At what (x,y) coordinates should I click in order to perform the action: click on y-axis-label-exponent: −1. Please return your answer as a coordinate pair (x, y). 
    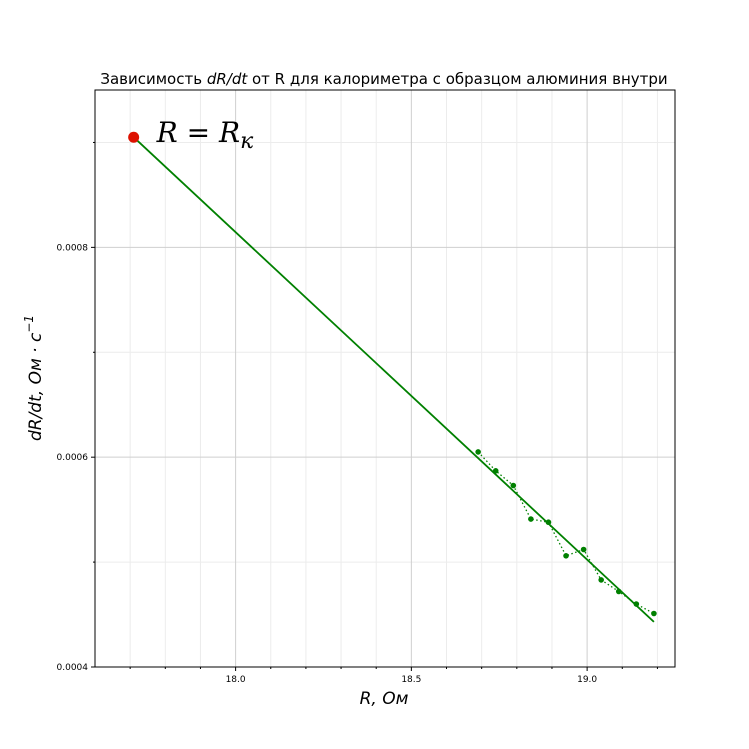
    Looking at the image, I should click on (29, 324).